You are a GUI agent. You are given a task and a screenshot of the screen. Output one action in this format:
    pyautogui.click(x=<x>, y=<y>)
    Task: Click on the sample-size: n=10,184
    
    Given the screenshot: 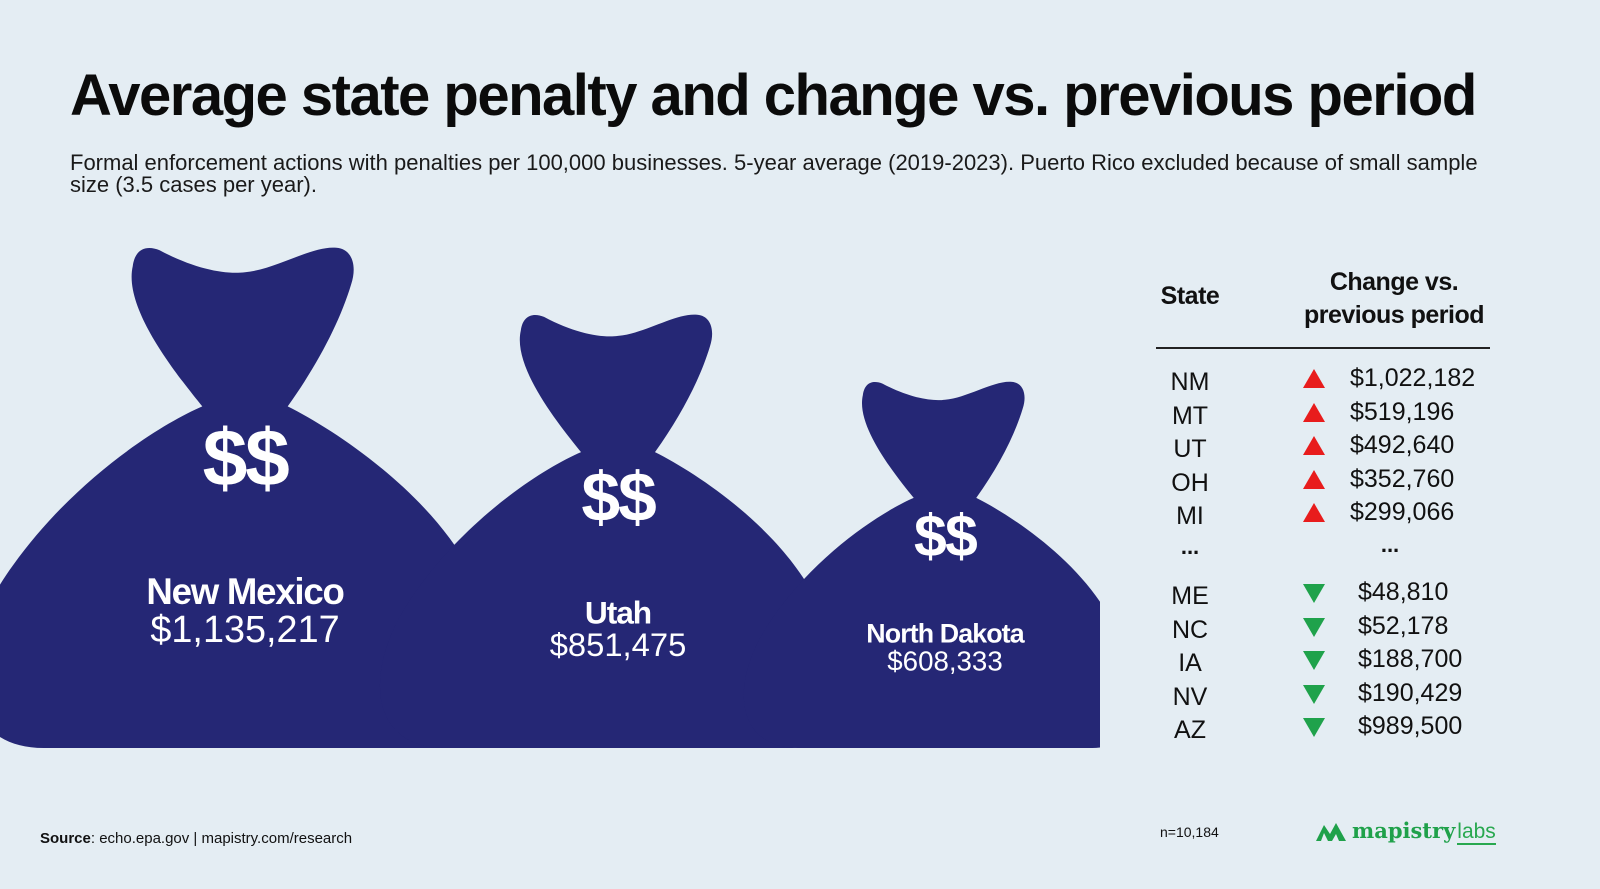 What is the action you would take?
    pyautogui.click(x=1189, y=832)
    